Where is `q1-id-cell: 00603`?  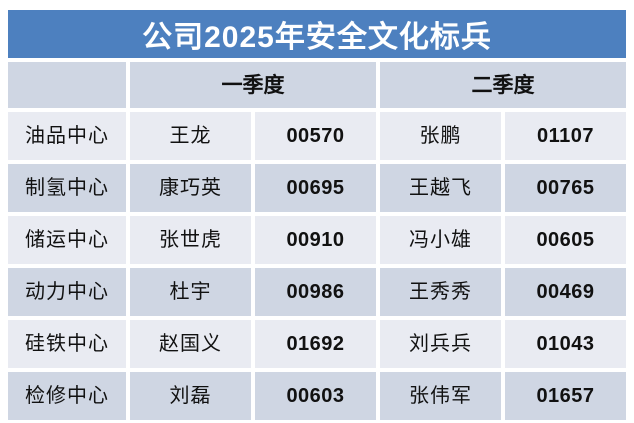
q1-id-cell: 00603 is located at coordinates (315, 396).